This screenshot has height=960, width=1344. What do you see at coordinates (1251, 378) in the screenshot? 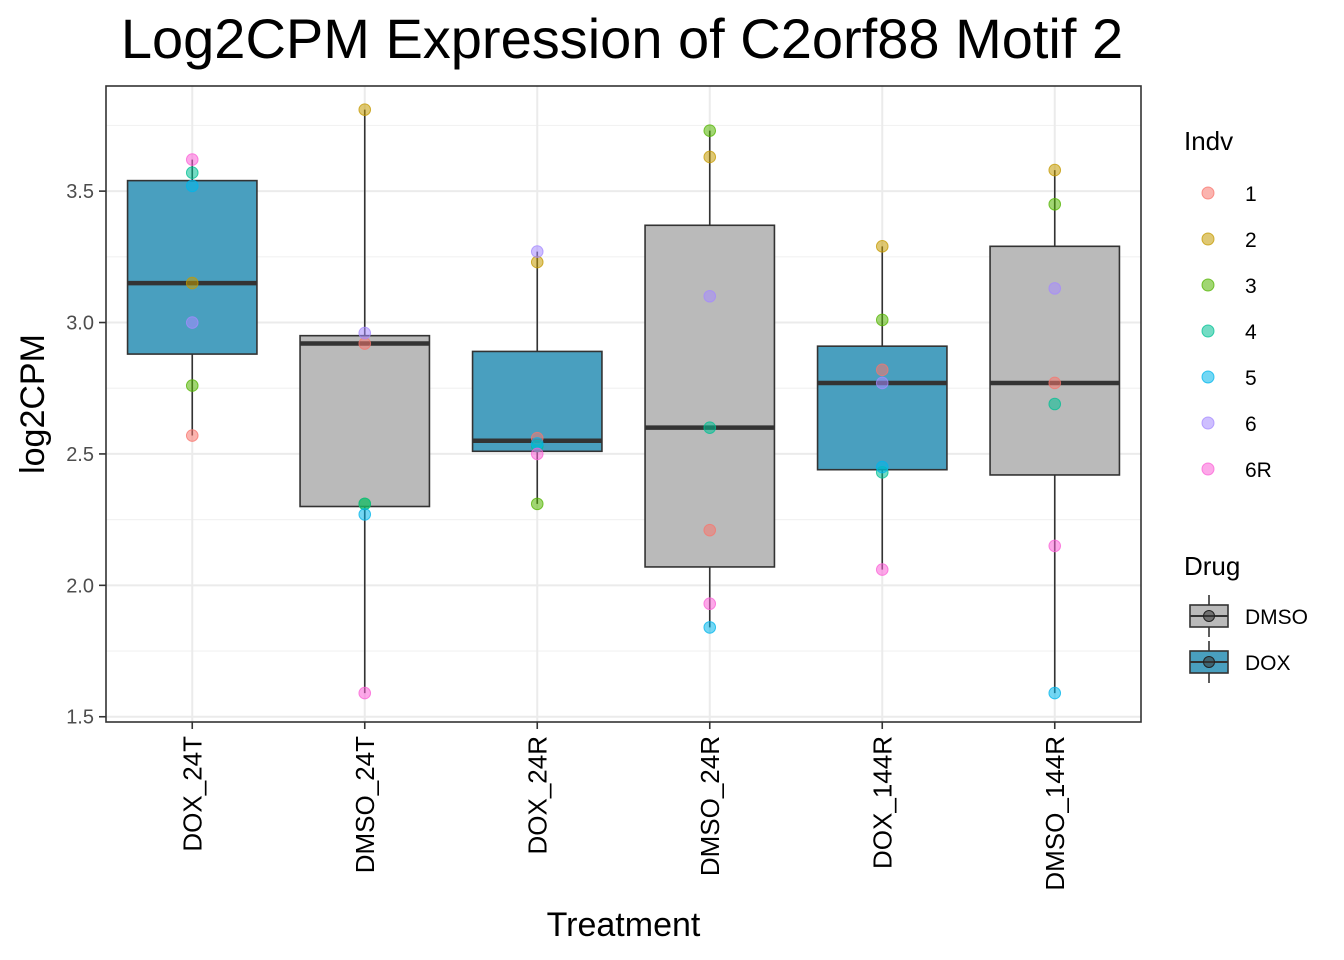
I see `legend-indv-label: 5` at bounding box center [1251, 378].